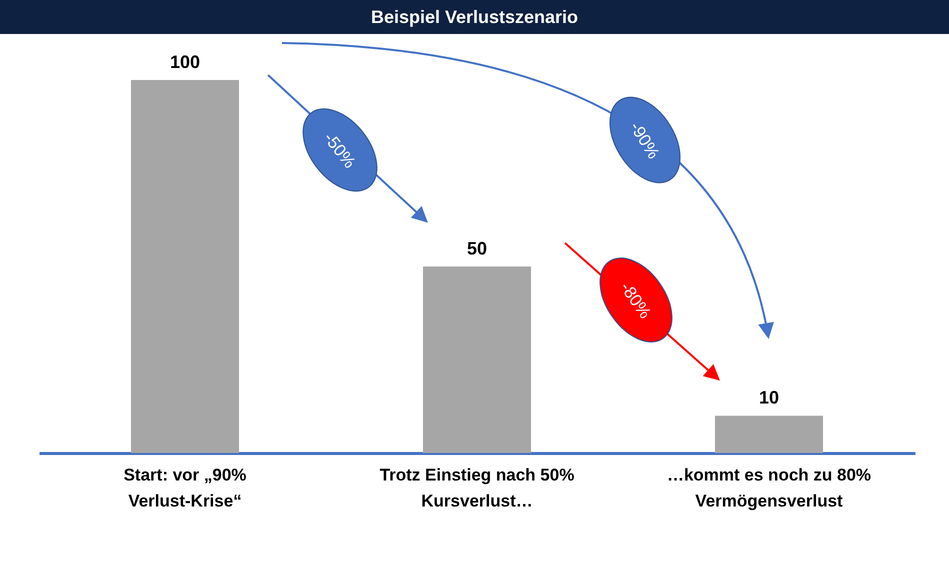 The width and height of the screenshot is (949, 561). I want to click on x-tick-label: …kommt es noch zu 80% Vermögensverlust, so click(769, 488).